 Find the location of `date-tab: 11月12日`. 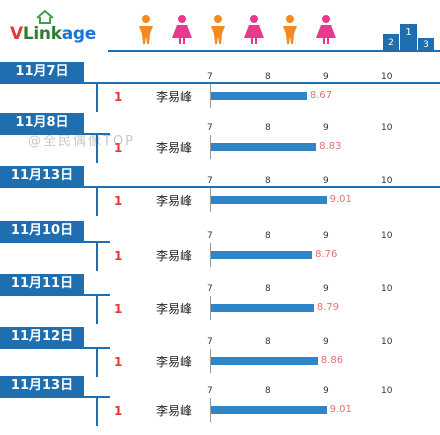

date-tab: 11月12日 is located at coordinates (42, 337).